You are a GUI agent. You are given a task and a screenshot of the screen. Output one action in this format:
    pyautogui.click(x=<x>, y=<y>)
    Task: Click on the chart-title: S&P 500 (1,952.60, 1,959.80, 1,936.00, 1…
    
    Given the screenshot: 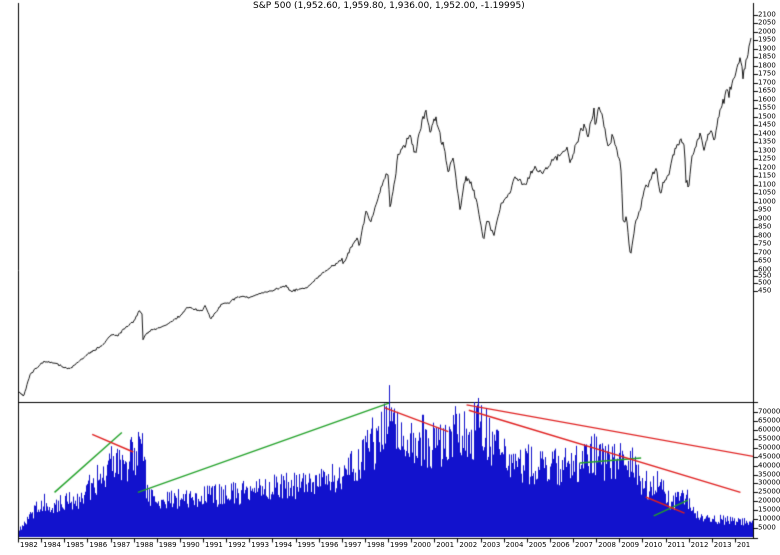 What is the action you would take?
    pyautogui.click(x=389, y=6)
    